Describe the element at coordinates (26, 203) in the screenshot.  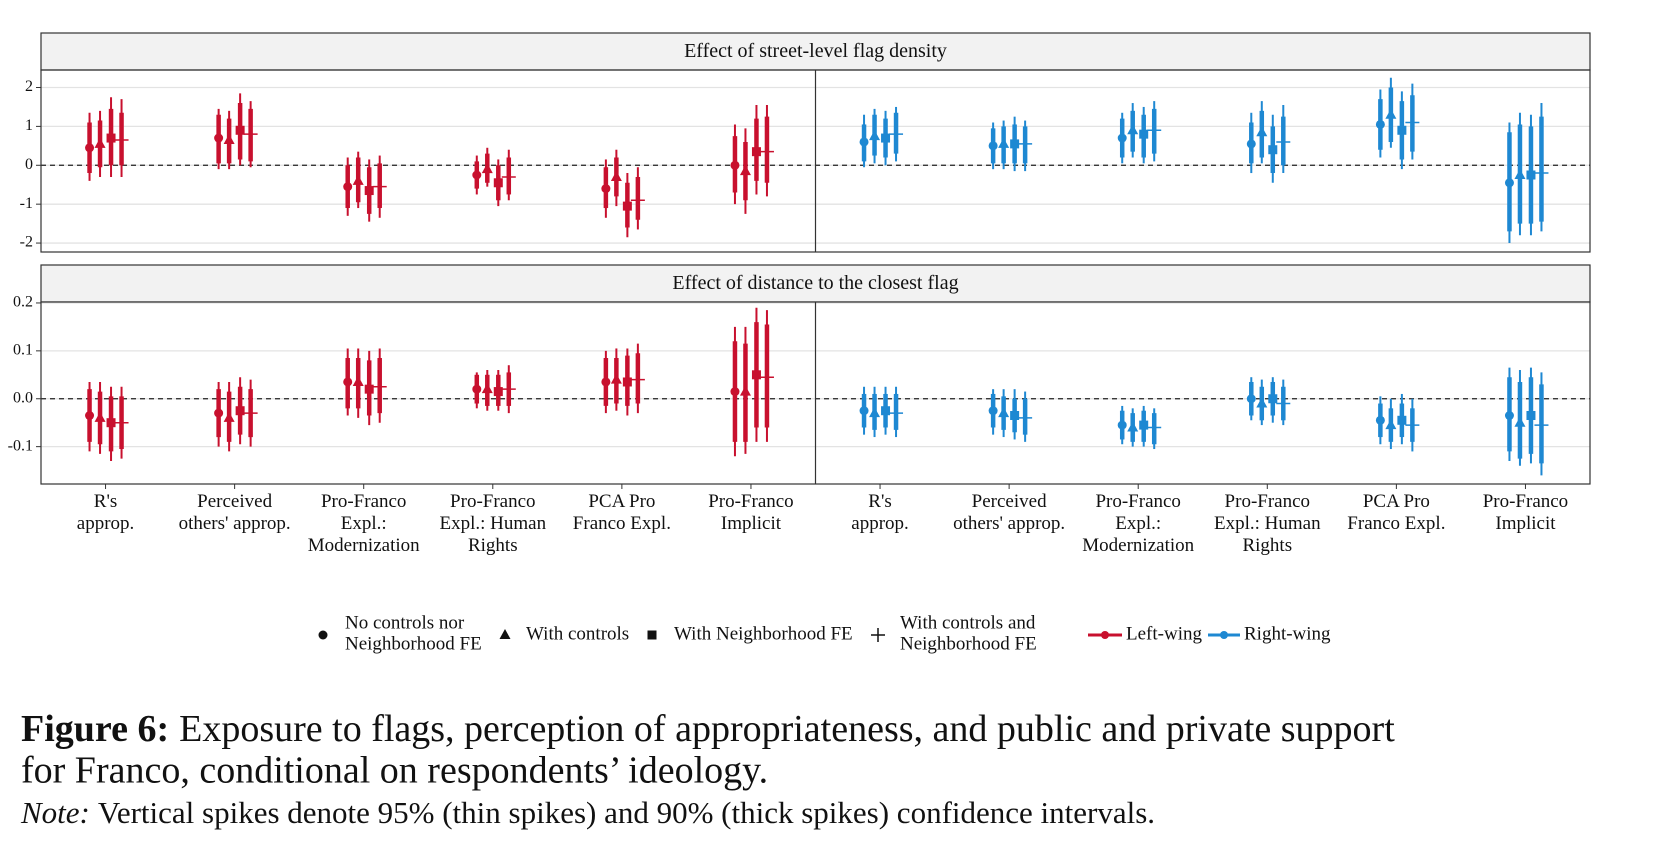
I see `y-tick-label: -1` at that location.